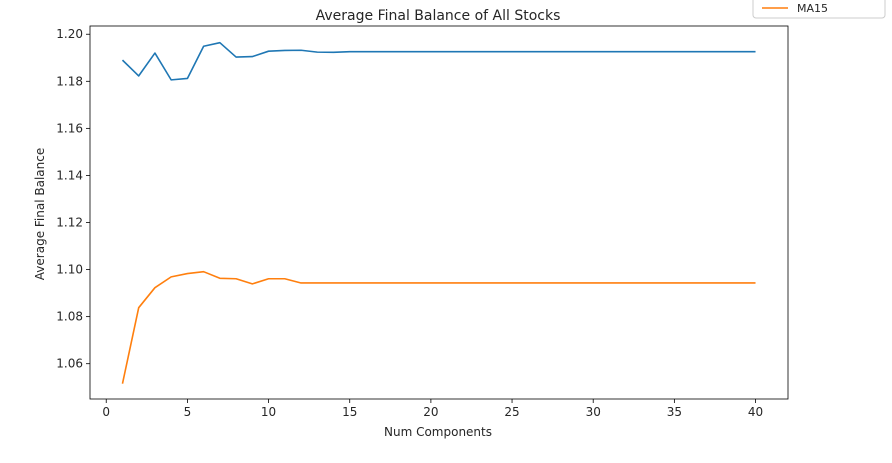 The width and height of the screenshot is (892, 463). What do you see at coordinates (430, 412) in the screenshot?
I see `x-tick-label: 20` at bounding box center [430, 412].